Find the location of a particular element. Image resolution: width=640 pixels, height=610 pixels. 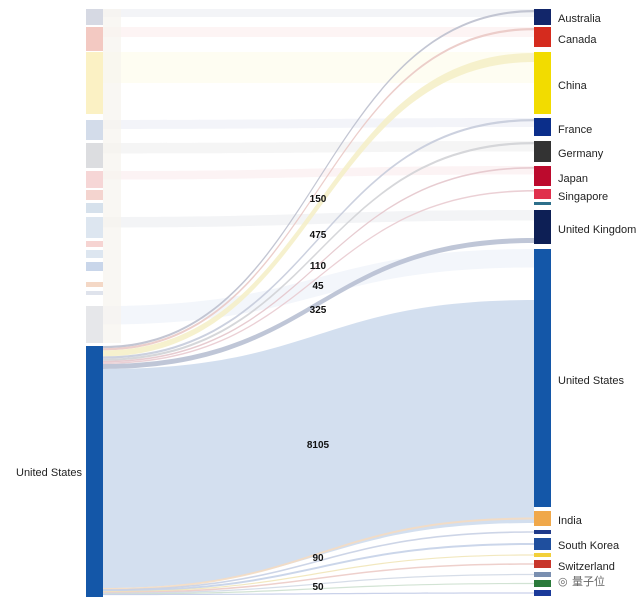

left-nodes is located at coordinates (103, 176).